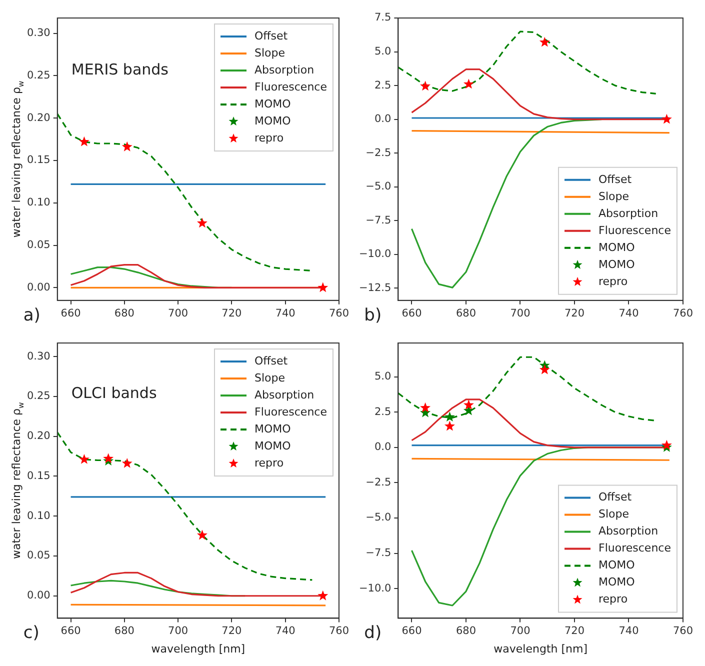  I want to click on text: b), so click(373, 315).